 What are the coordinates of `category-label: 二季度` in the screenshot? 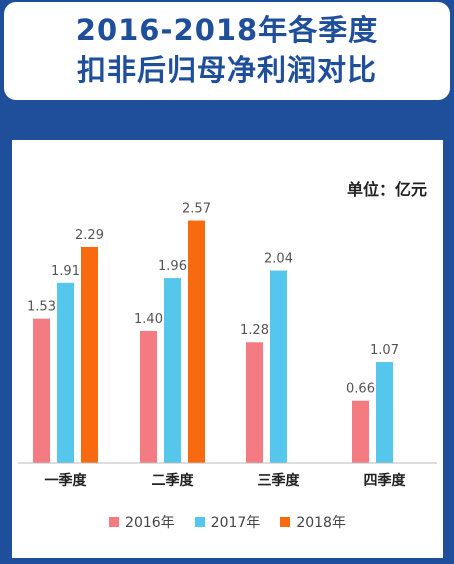 It's located at (173, 480).